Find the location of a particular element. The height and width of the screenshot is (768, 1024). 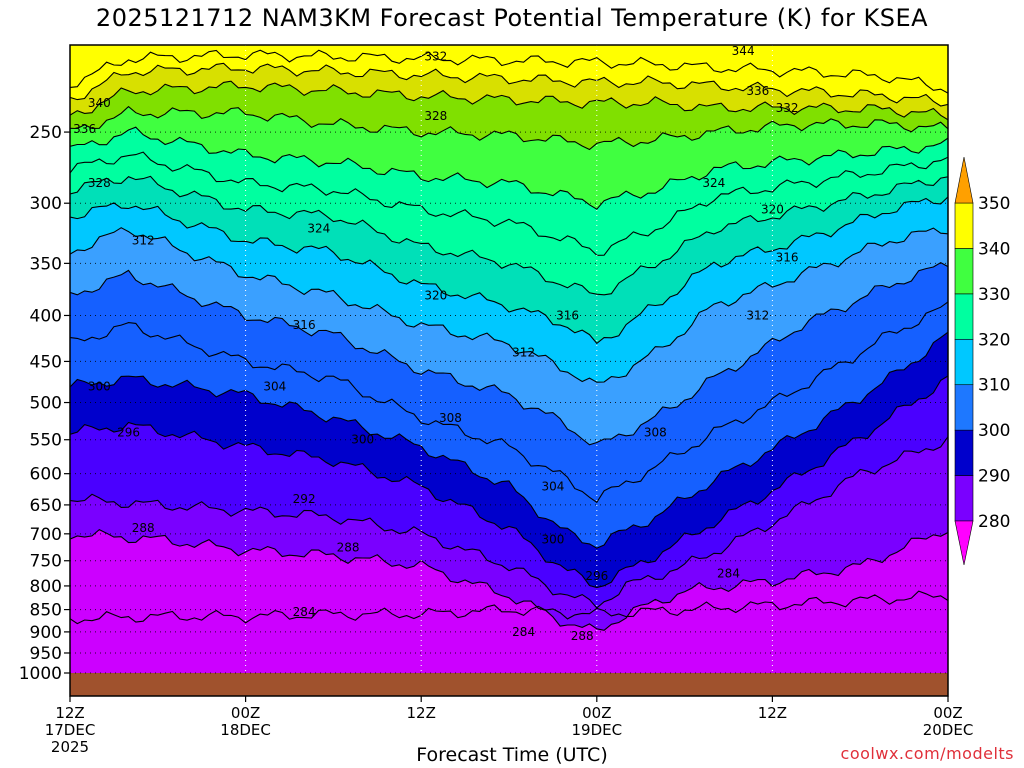

y-tick-label: 500 is located at coordinates (46, 404).